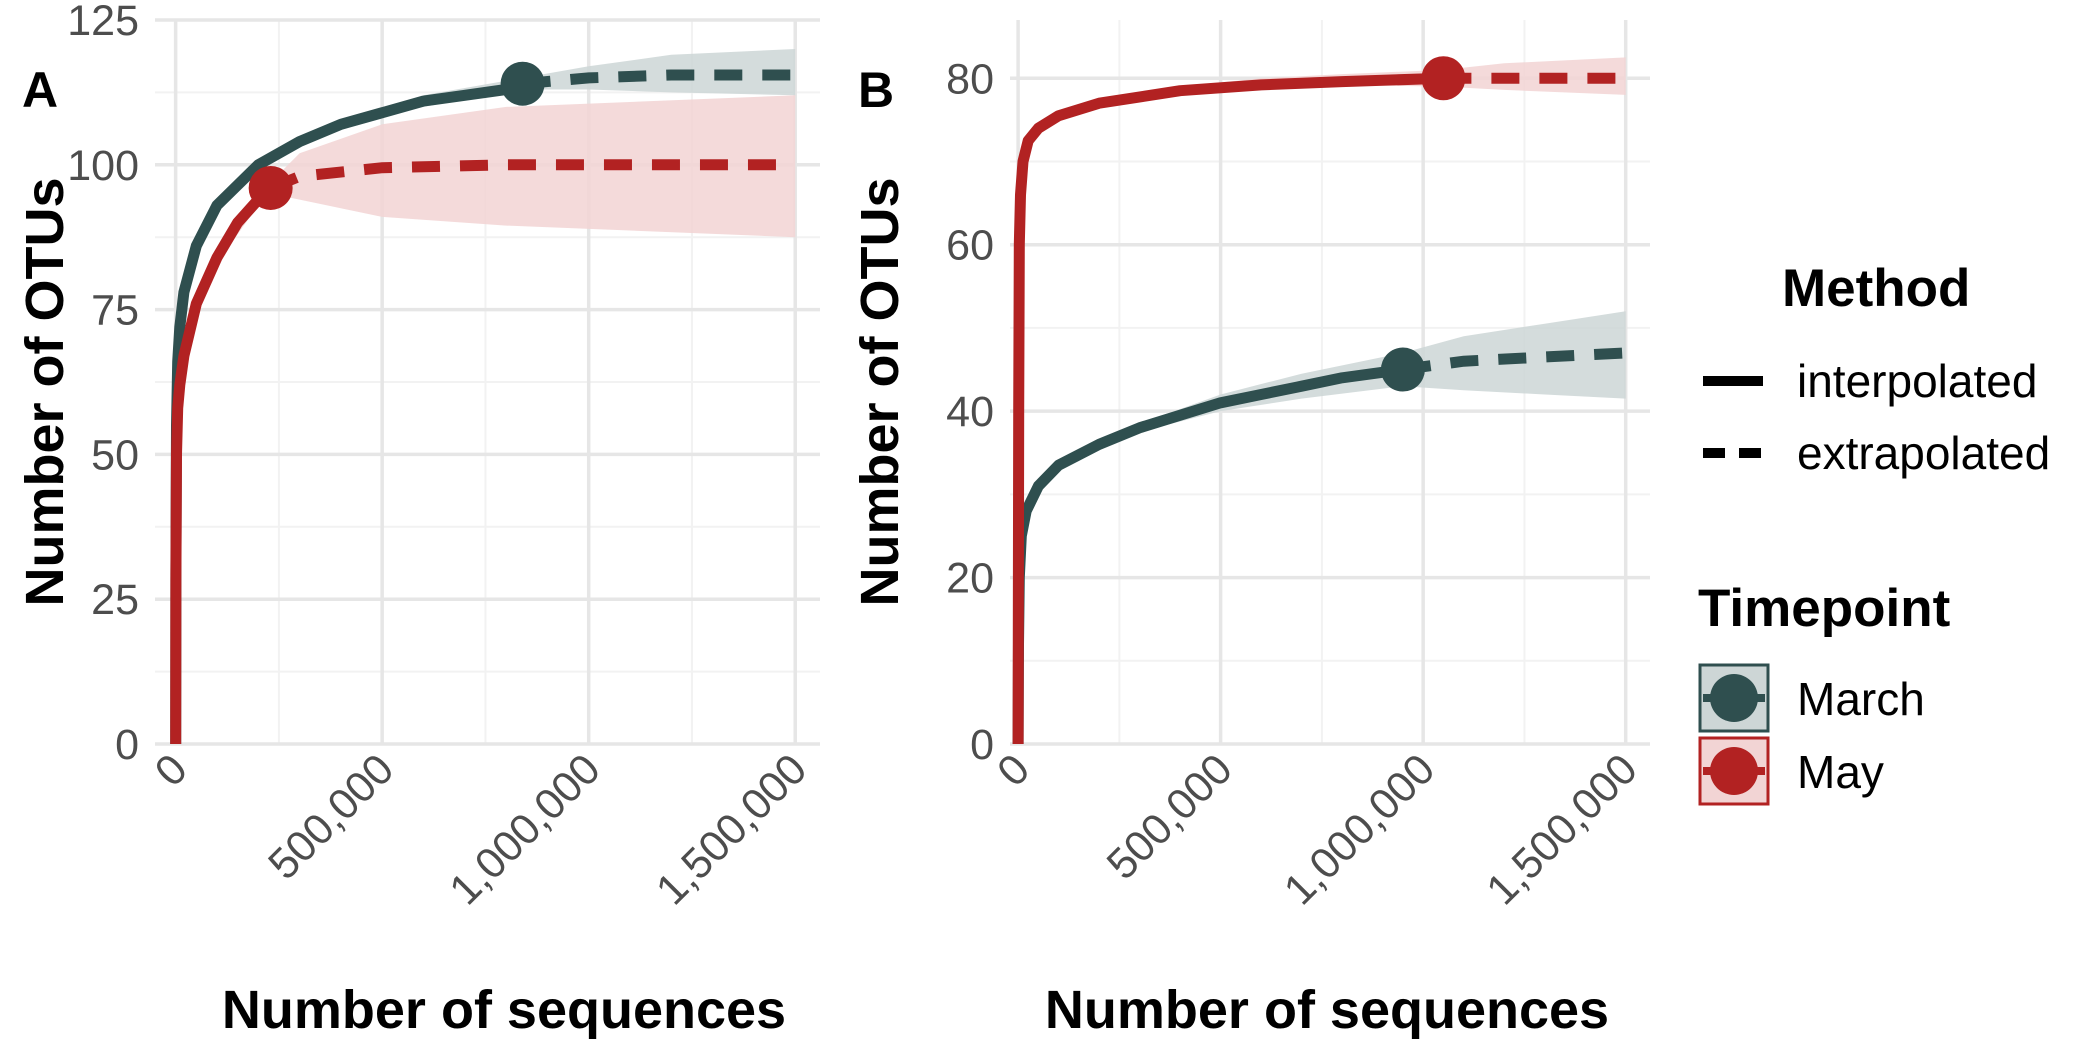 Image resolution: width=2090 pixels, height=1062 pixels. I want to click on legend-timepoint-title: Timepoint, so click(1824, 608).